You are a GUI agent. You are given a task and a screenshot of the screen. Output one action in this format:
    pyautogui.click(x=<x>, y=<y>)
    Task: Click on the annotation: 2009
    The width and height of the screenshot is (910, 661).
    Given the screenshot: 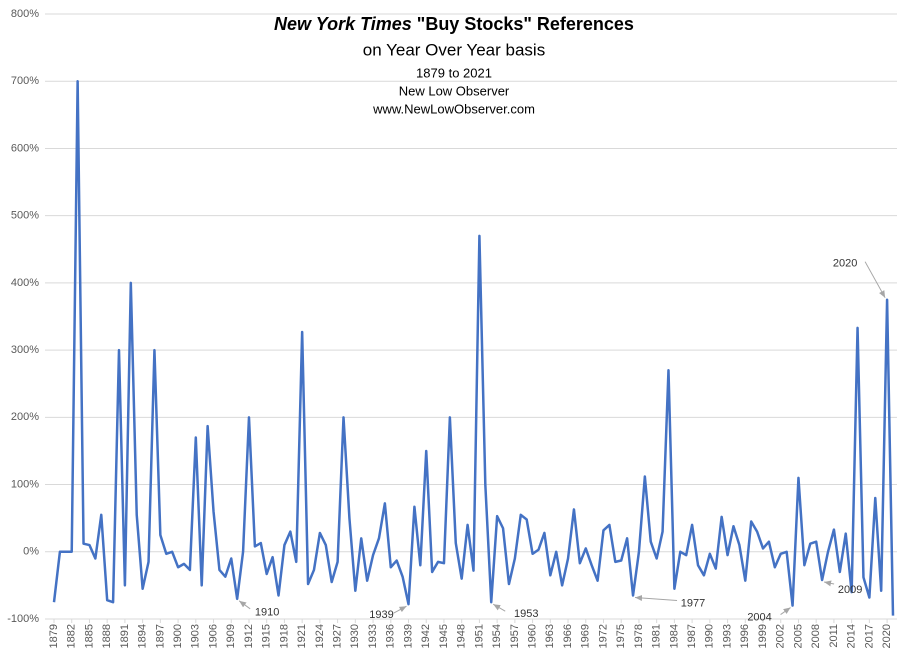 What is the action you would take?
    pyautogui.click(x=850, y=590)
    